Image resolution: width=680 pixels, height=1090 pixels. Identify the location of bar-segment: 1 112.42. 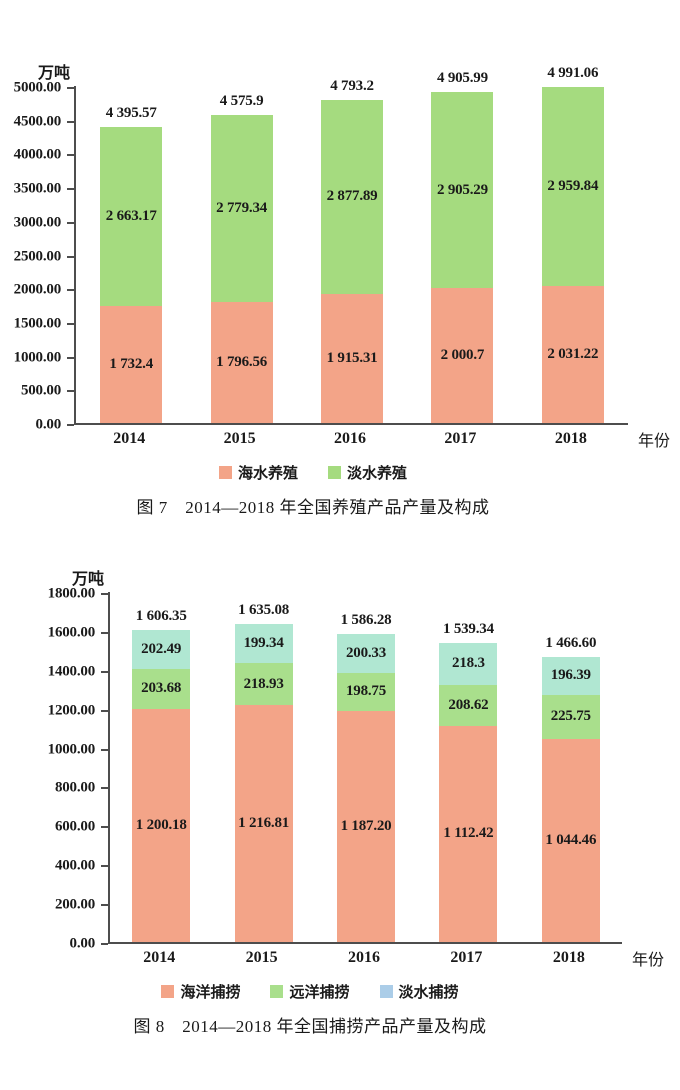
(468, 833).